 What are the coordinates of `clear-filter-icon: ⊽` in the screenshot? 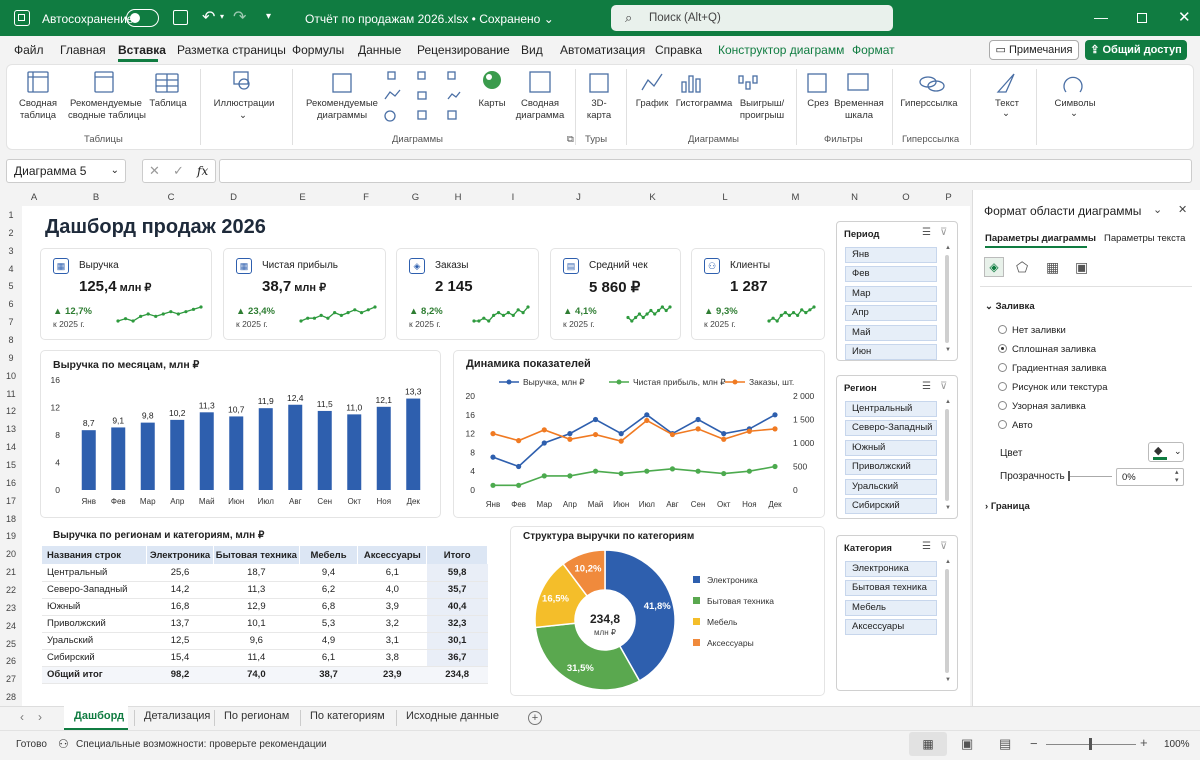 It's located at (944, 232).